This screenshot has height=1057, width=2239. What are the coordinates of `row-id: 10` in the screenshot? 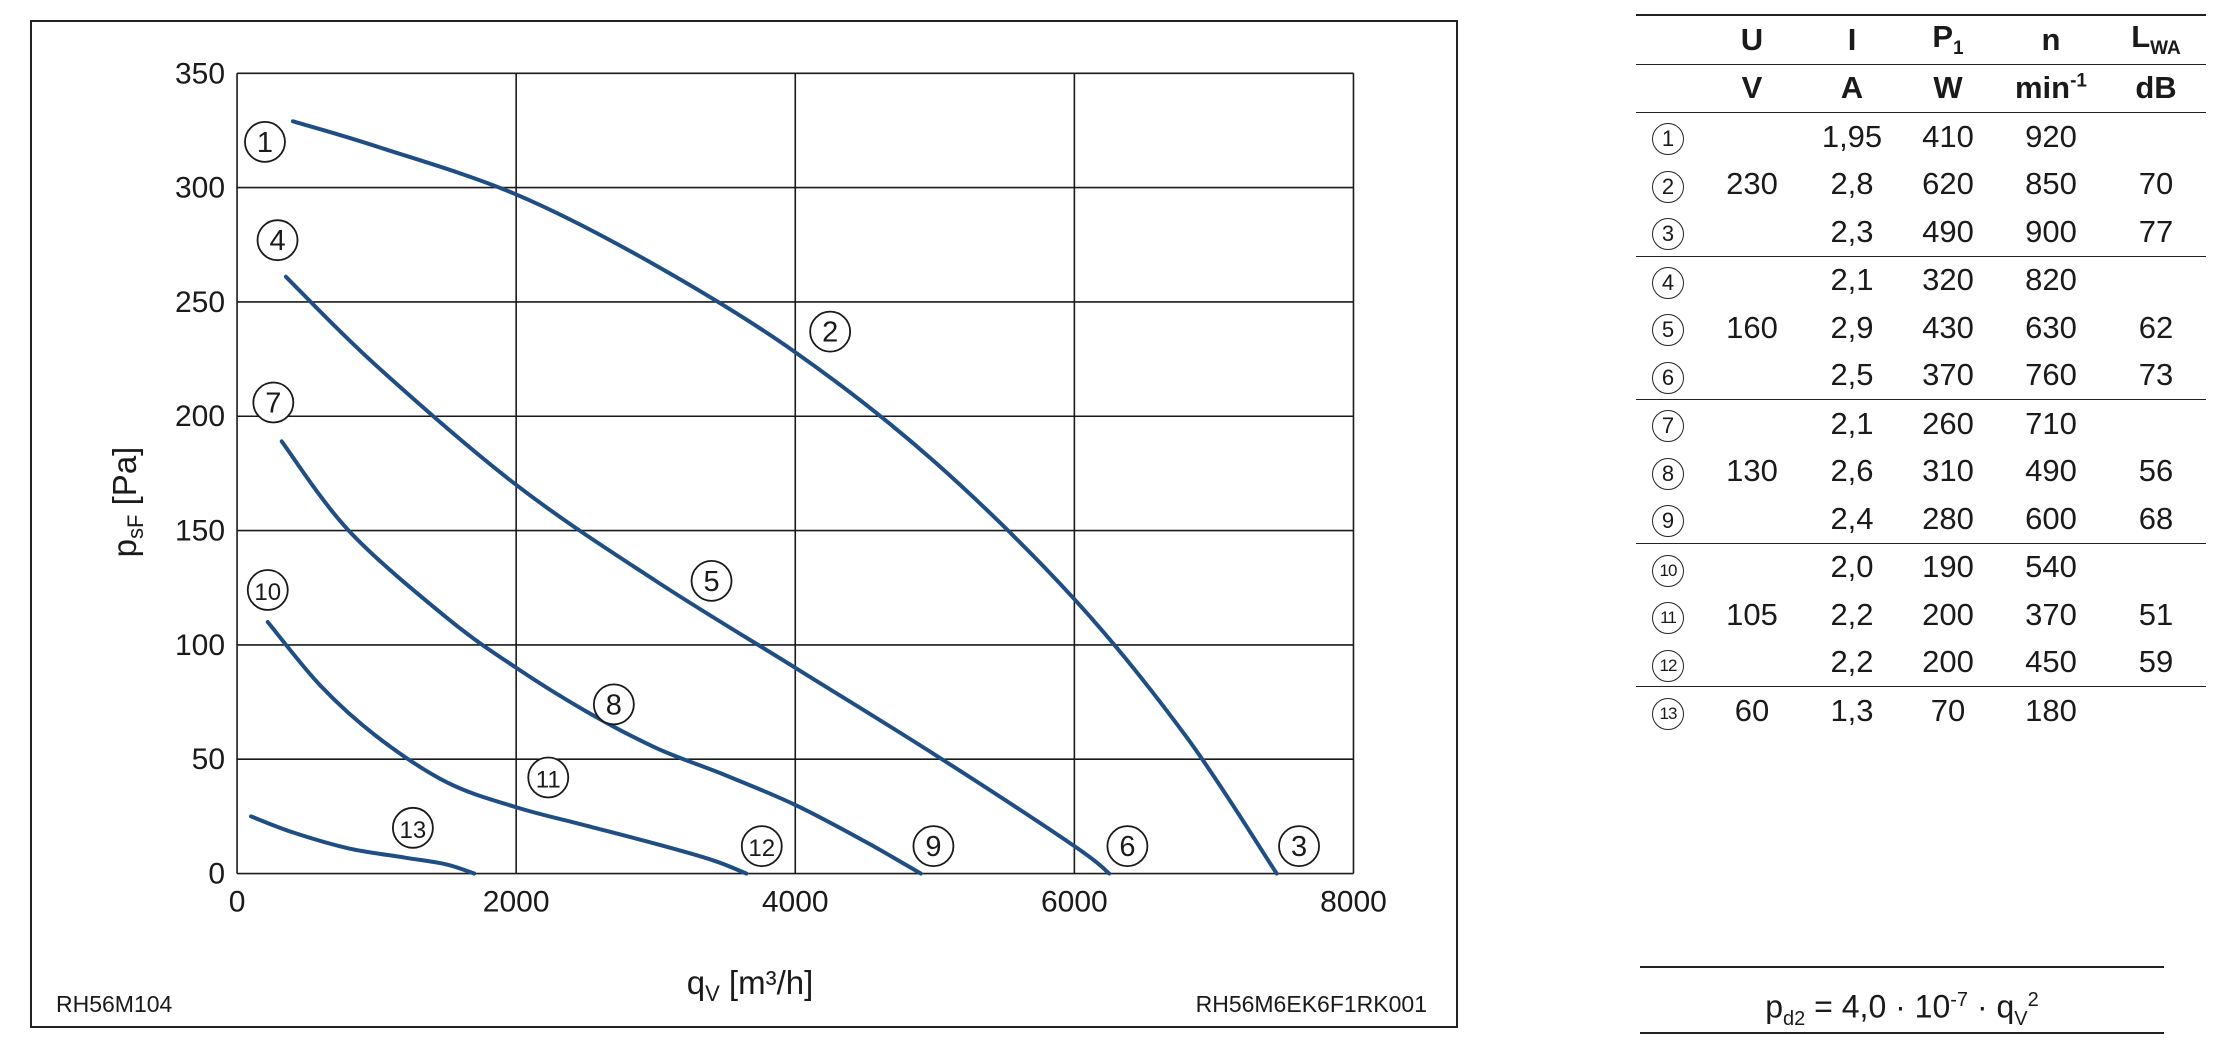 It's located at (1668, 567).